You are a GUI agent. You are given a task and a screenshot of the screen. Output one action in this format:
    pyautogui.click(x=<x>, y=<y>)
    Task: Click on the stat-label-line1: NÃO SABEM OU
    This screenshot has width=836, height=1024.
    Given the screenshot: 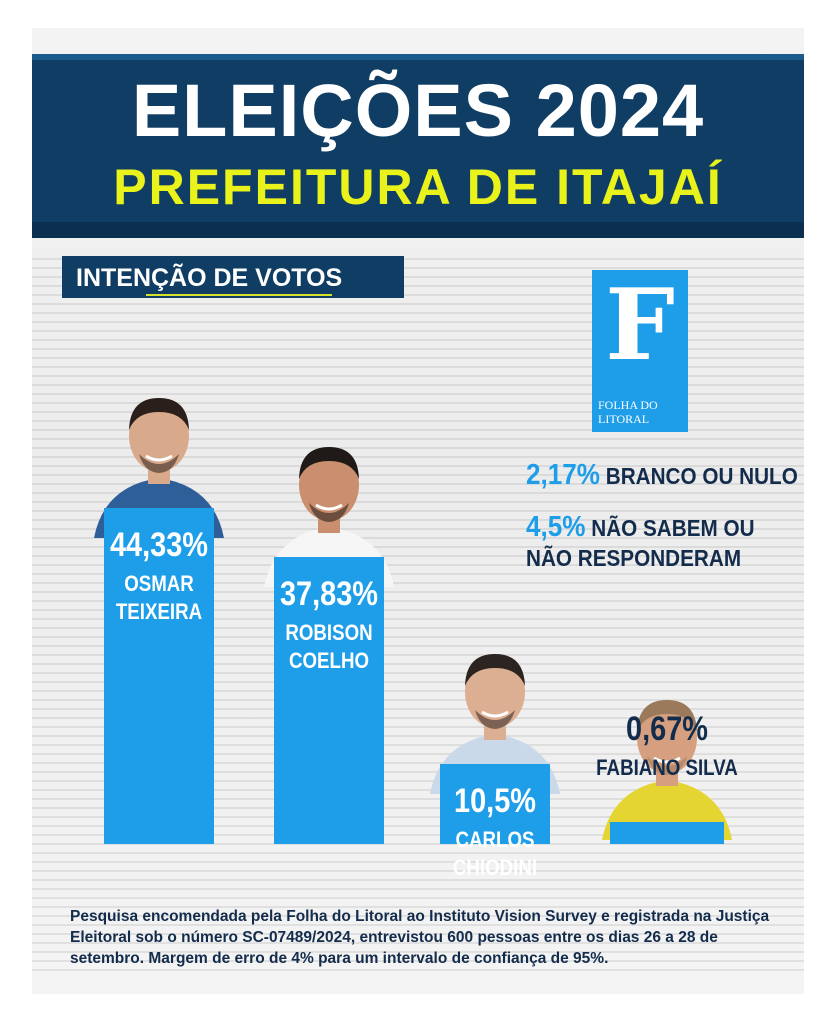 What is the action you would take?
    pyautogui.click(x=673, y=528)
    